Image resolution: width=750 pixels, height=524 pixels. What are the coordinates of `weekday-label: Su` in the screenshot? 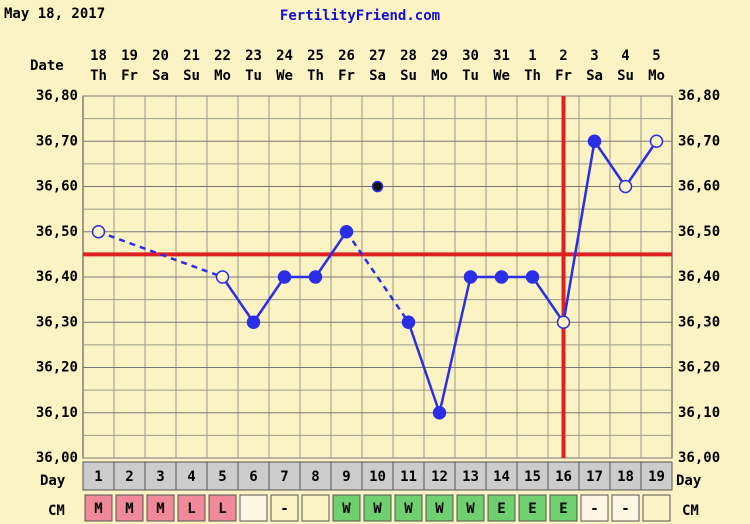 It's located at (625, 76).